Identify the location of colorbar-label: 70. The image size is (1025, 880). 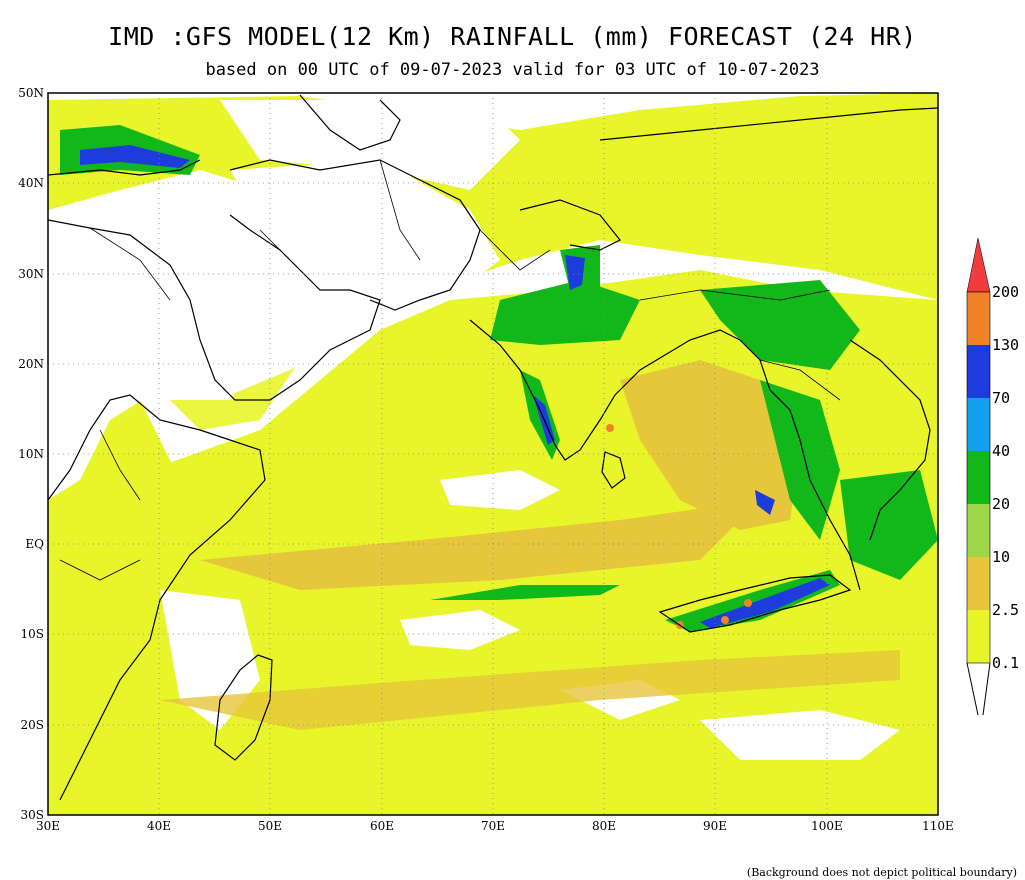
(1001, 398).